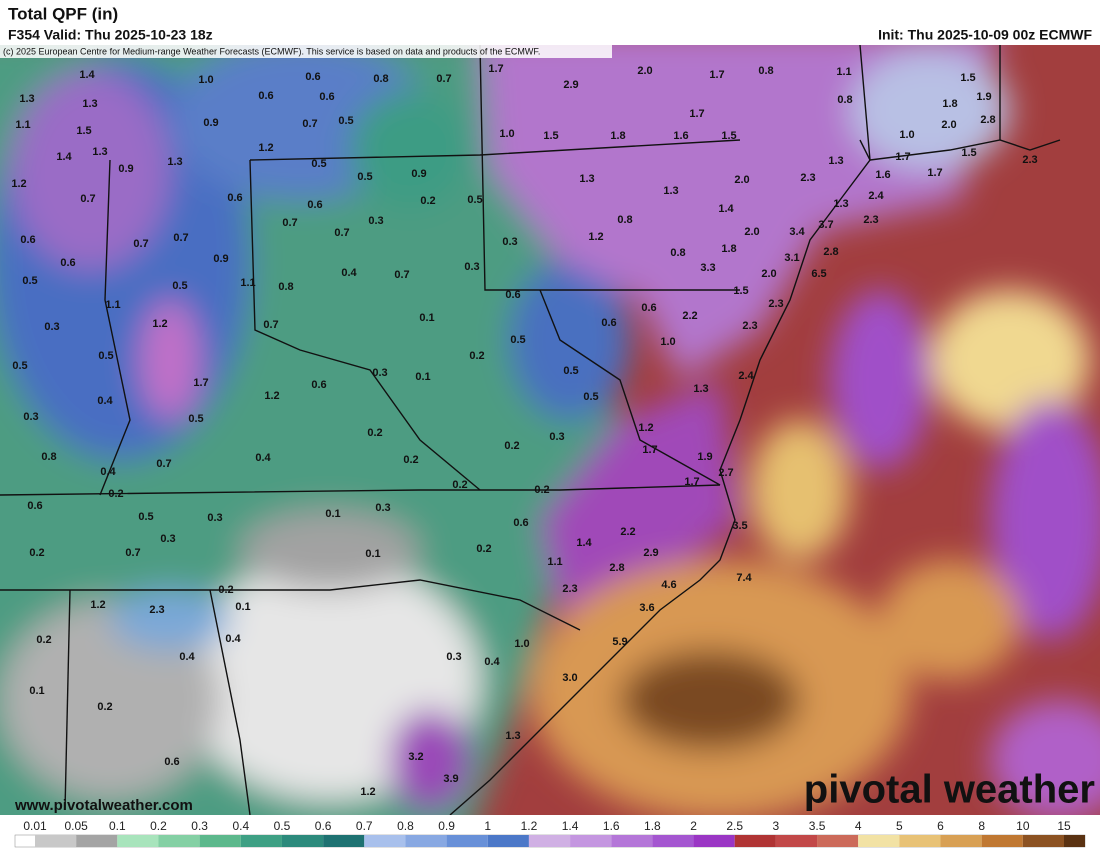 Image resolution: width=1100 pixels, height=850 pixels. Describe the element at coordinates (693, 826) in the screenshot. I see `legend-label: 2` at that location.